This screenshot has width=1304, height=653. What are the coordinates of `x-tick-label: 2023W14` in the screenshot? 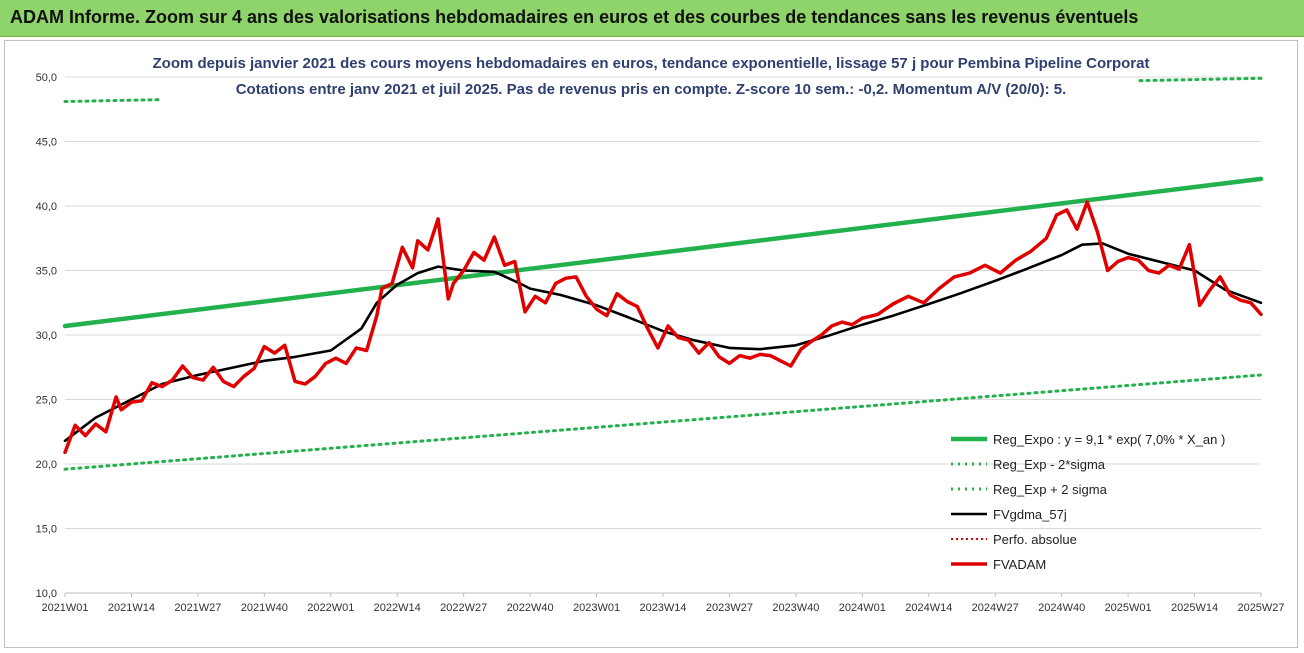 It's located at (662, 608).